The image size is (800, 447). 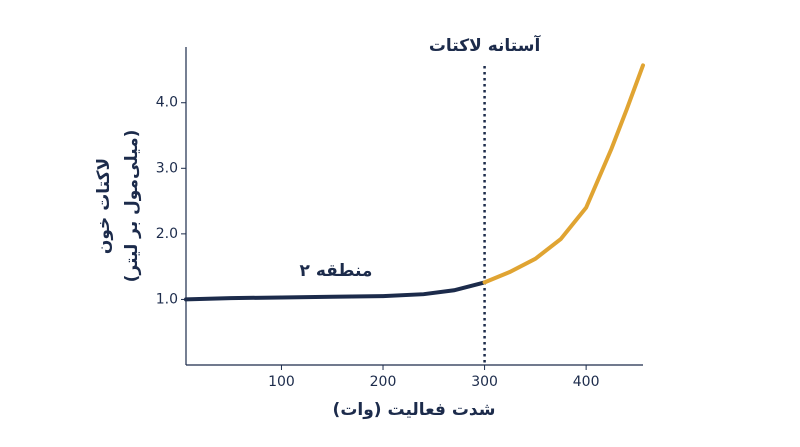 I want to click on x-tick-label: 400, so click(x=586, y=382).